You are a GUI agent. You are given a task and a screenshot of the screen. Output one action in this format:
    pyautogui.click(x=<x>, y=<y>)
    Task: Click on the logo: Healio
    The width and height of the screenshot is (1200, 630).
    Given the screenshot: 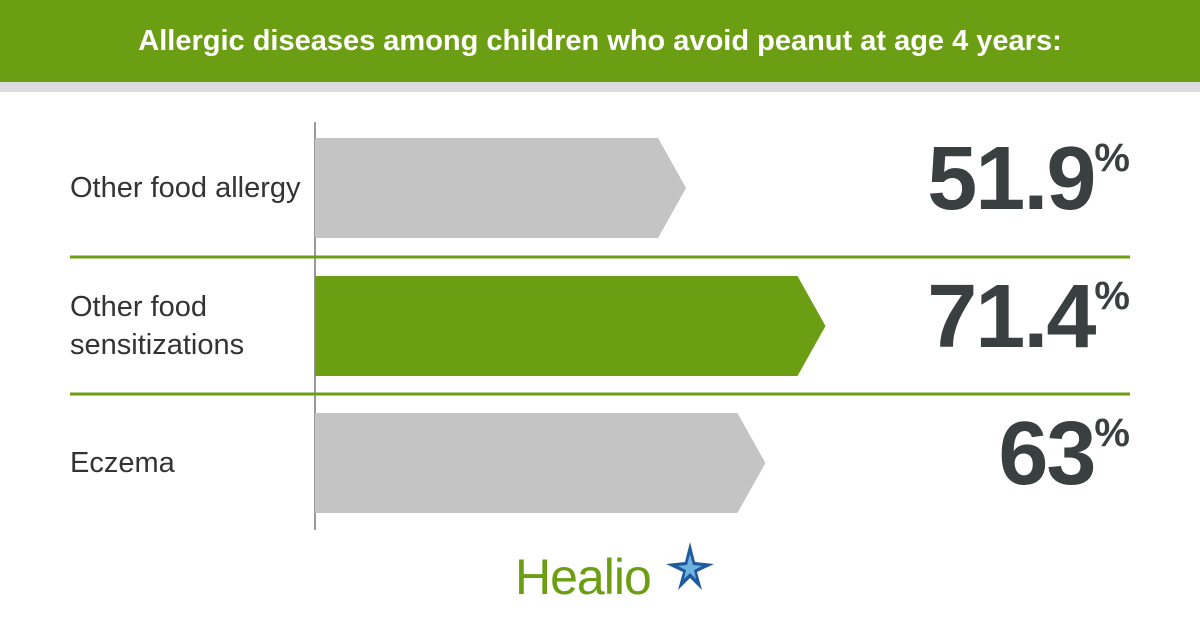 What is the action you would take?
    pyautogui.click(x=583, y=577)
    